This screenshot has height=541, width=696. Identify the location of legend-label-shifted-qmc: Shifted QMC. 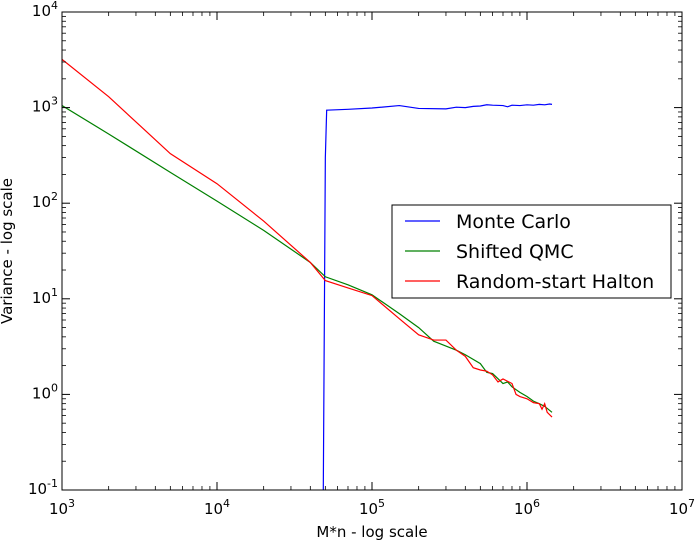
(515, 252).